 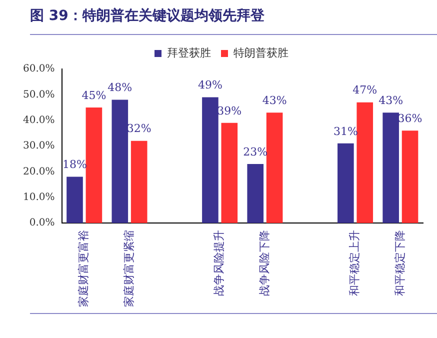 What do you see at coordinates (261, 53) in the screenshot?
I see `legend-label: 特朗普获胜` at bounding box center [261, 53].